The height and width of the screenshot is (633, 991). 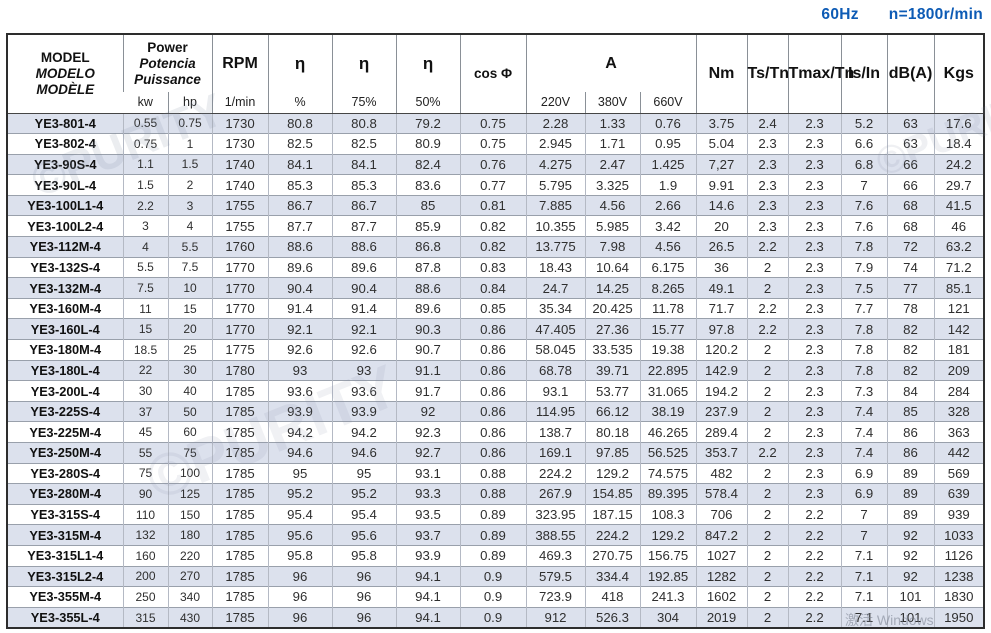 What do you see at coordinates (65, 370) in the screenshot?
I see `model-cell: YE3-180L-4` at bounding box center [65, 370].